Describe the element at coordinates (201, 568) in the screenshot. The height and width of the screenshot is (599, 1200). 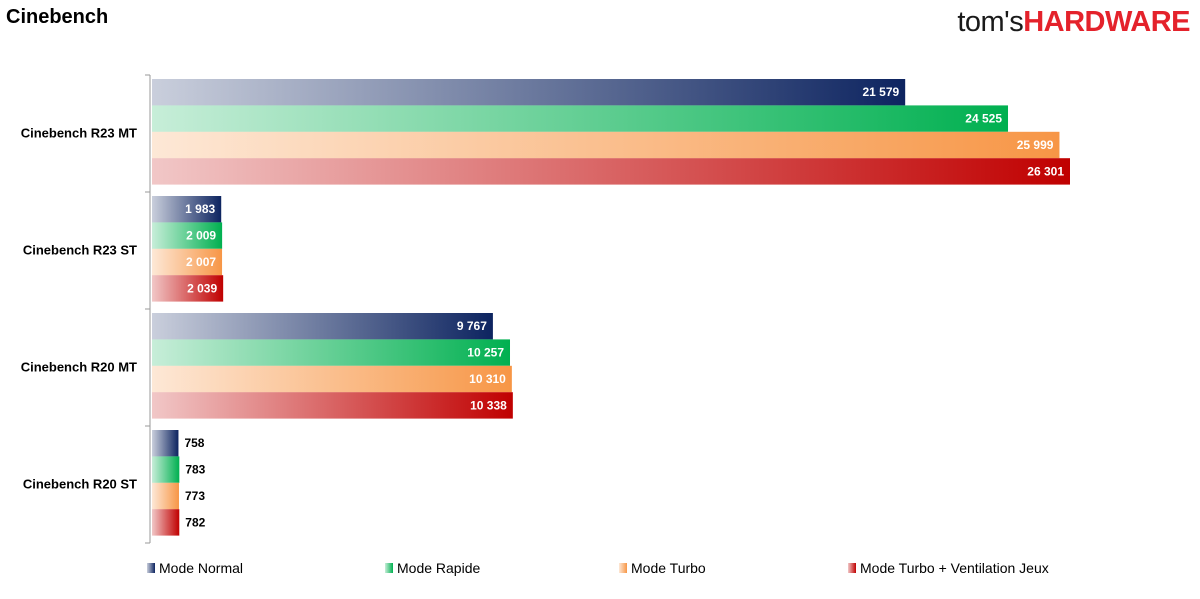
I see `legend-label: Mode Normal` at that location.